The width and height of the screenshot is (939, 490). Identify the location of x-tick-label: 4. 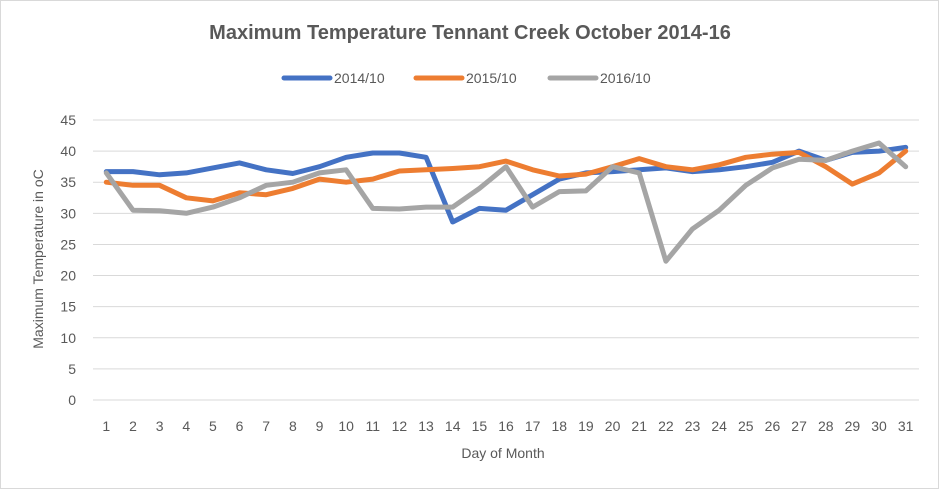
(186, 426).